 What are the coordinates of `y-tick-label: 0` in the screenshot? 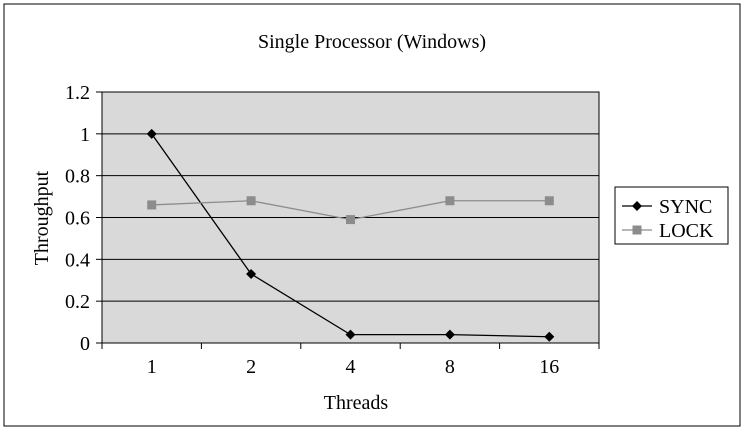 It's located at (85, 344).